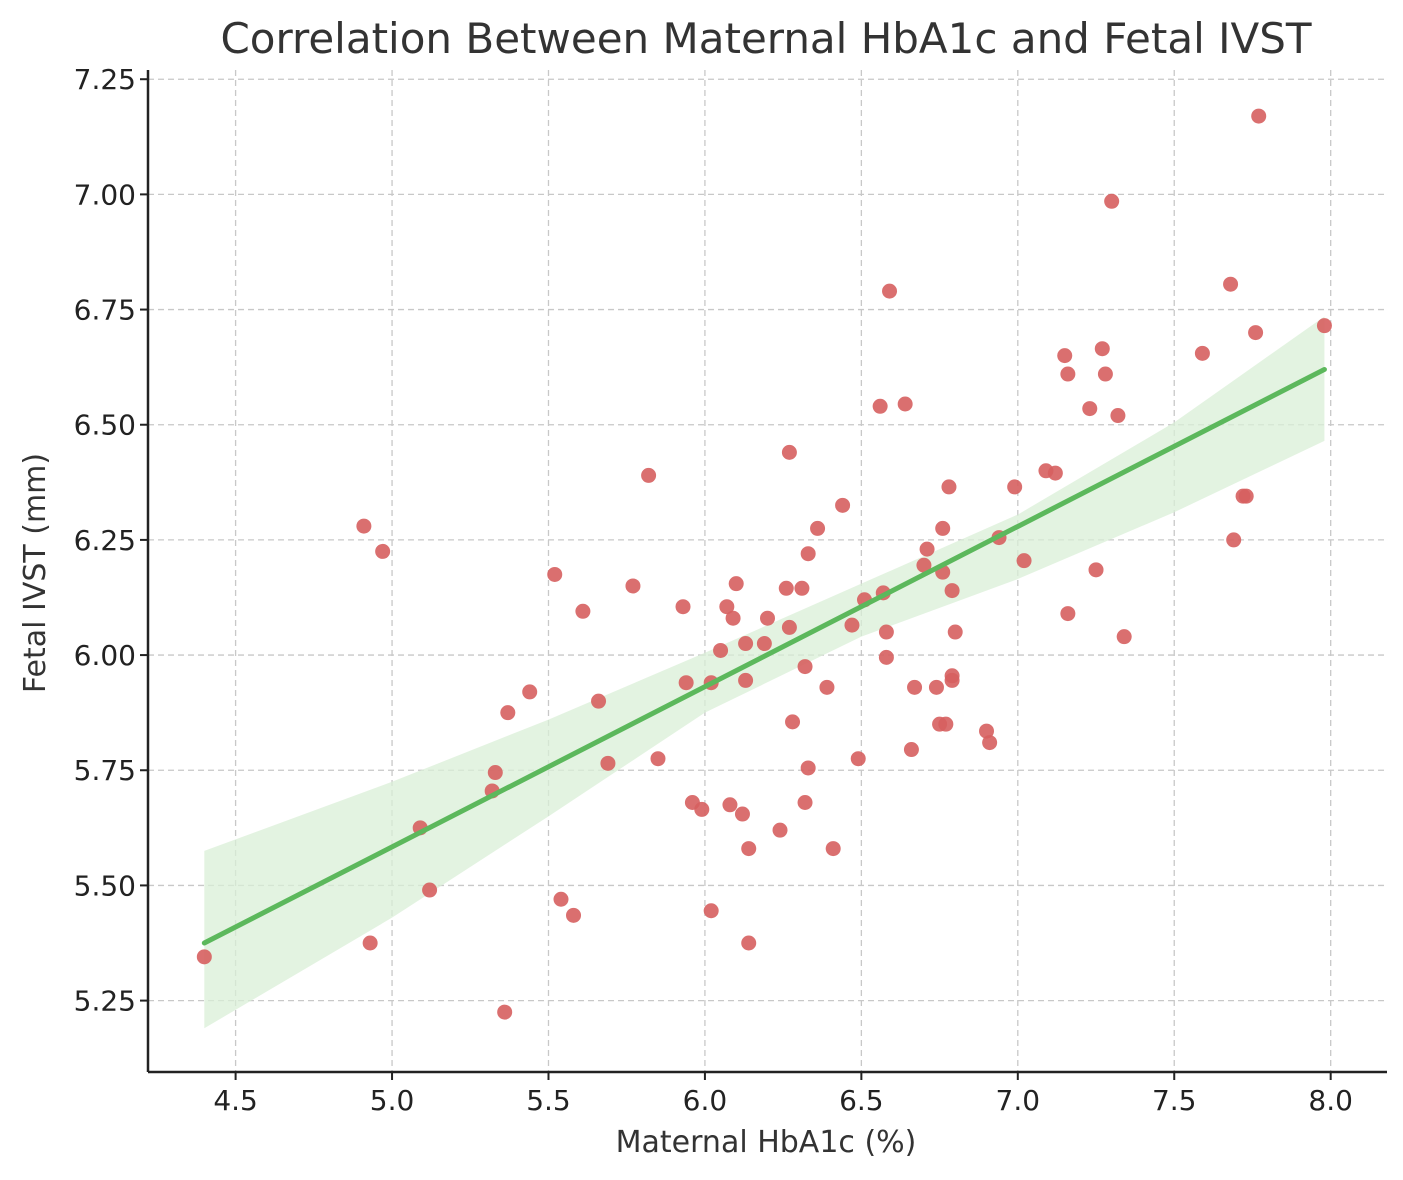 The height and width of the screenshot is (1180, 1403). I want to click on y-tick-label: 6.75, so click(105, 310).